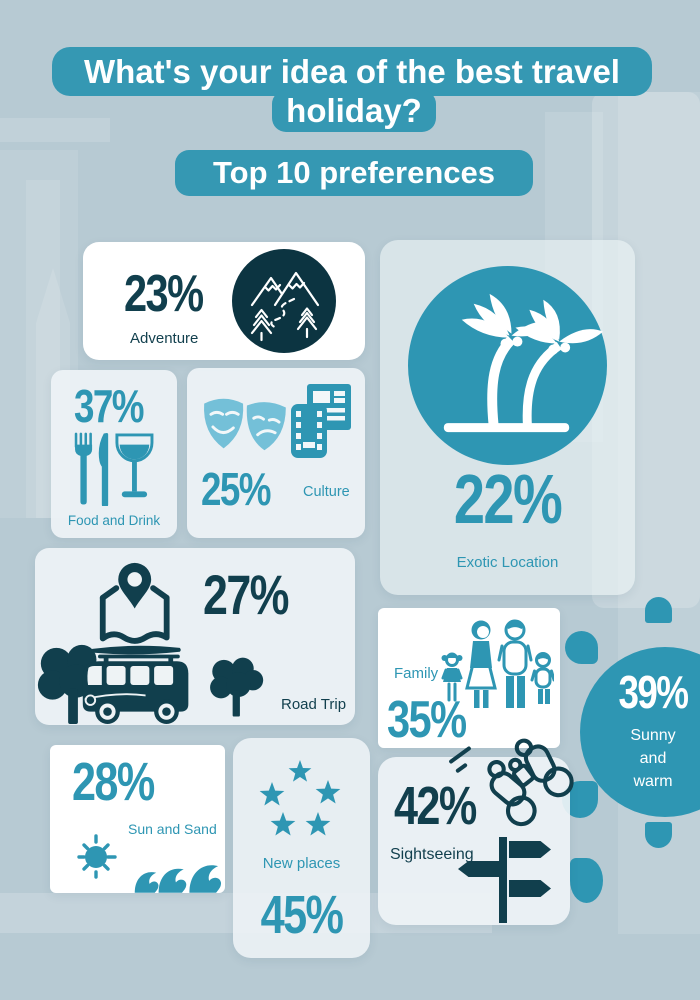 The image size is (700, 1000). What do you see at coordinates (164, 294) in the screenshot?
I see `adventure-value: 23%` at bounding box center [164, 294].